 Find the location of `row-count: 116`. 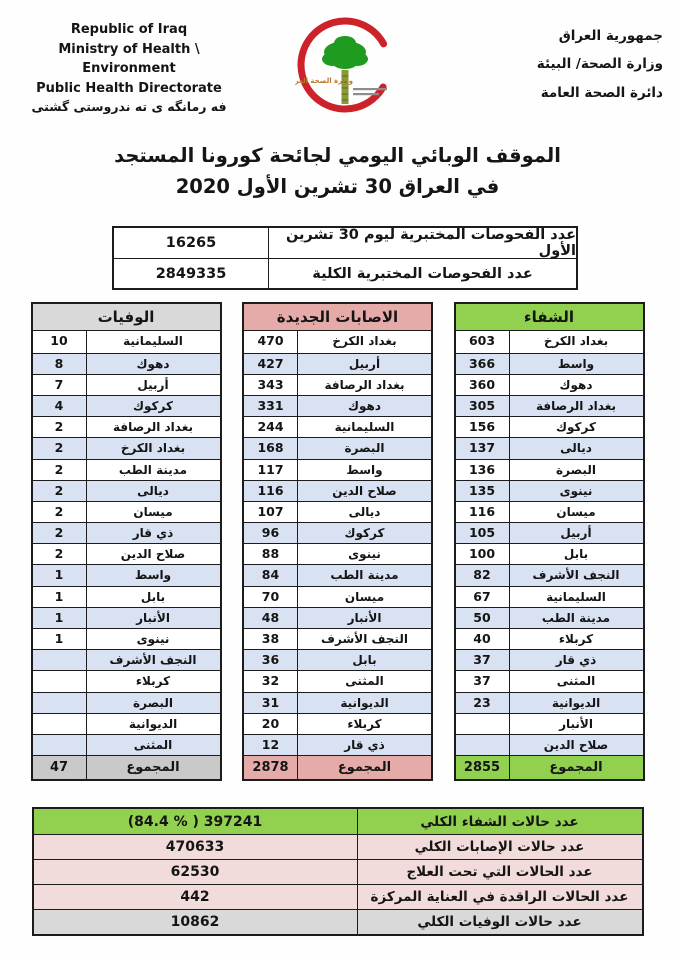

row-count: 116 is located at coordinates (271, 490).